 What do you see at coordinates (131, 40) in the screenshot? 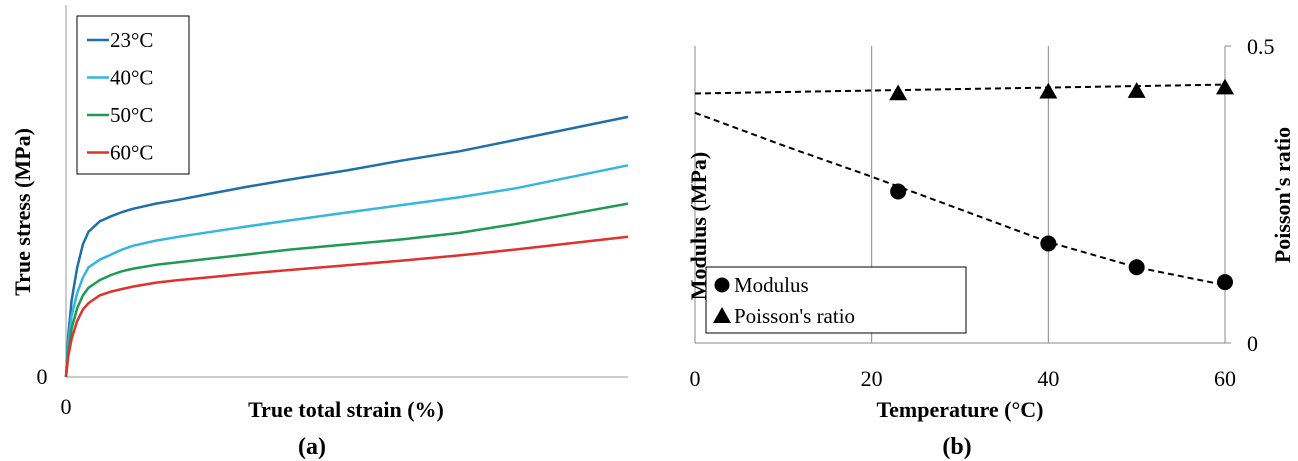
I see `legend-label-23-c: 23°C` at bounding box center [131, 40].